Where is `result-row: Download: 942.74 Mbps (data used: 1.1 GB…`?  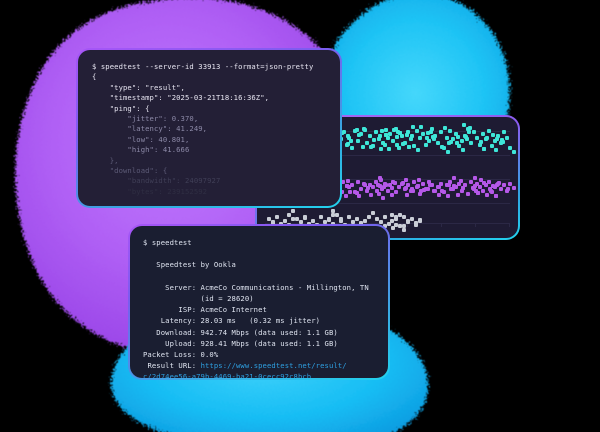 result-row: Download: 942.74 Mbps (data used: 1.1 GB… is located at coordinates (247, 332).